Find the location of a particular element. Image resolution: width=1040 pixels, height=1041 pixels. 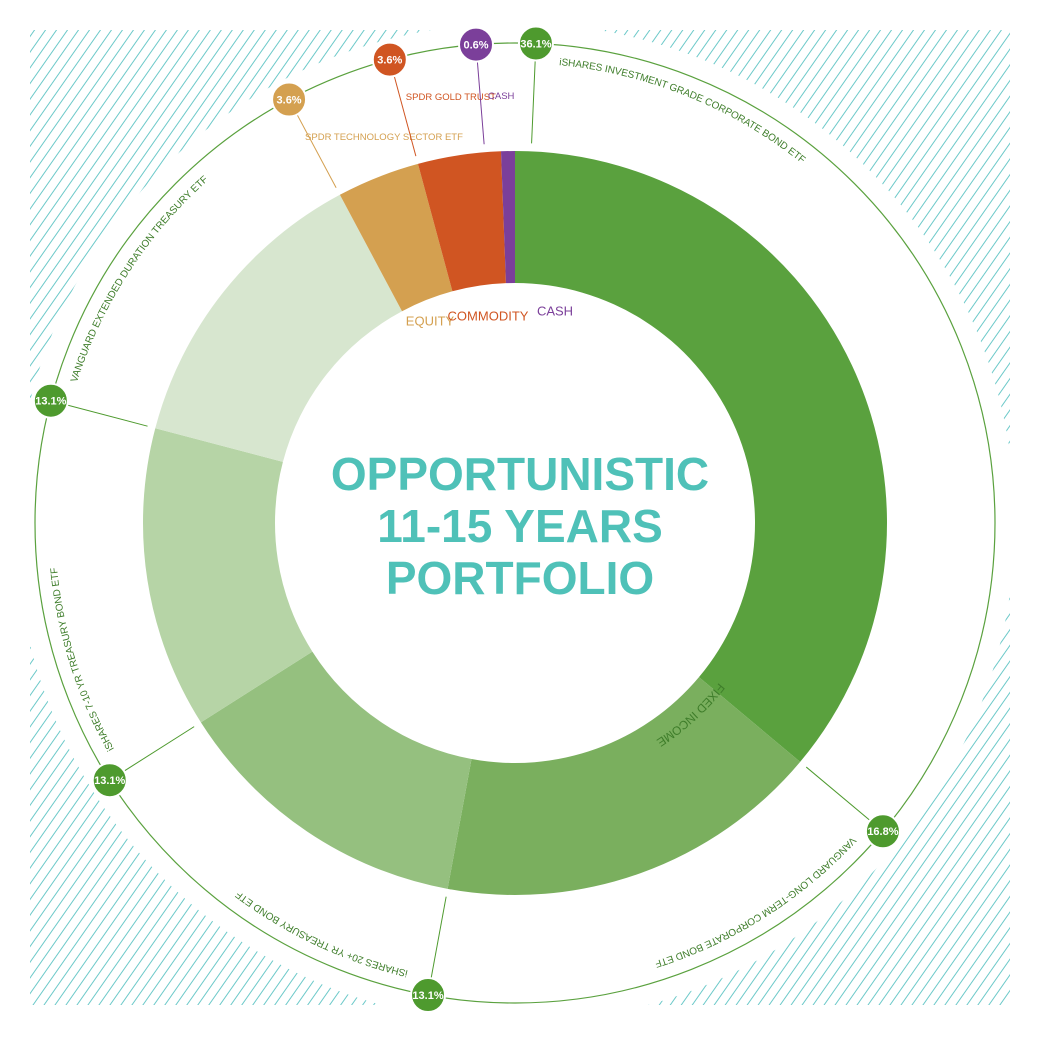

chart-title: OPPORTUNISTIC is located at coordinates (520, 474).